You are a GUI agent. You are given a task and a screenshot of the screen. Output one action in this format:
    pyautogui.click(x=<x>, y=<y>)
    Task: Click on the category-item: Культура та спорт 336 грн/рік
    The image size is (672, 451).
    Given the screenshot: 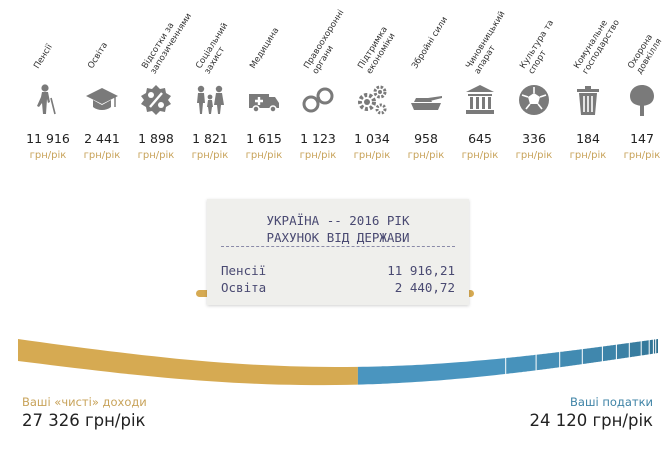 What is the action you would take?
    pyautogui.click(x=534, y=87)
    